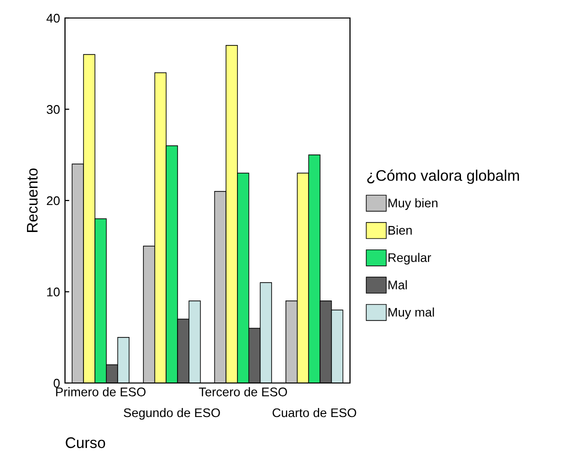 This screenshot has width=575, height=471. Describe the element at coordinates (410, 258) in the screenshot. I see `legend-label: Regular` at that location.